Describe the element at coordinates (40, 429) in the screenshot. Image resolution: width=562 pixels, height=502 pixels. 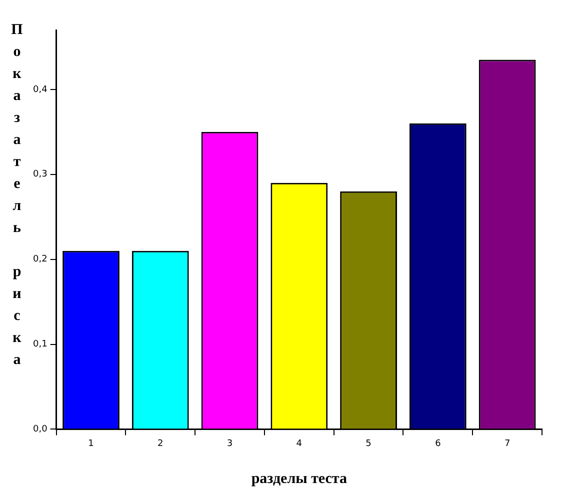
I see `y-tick-label: 0,0` at that location.